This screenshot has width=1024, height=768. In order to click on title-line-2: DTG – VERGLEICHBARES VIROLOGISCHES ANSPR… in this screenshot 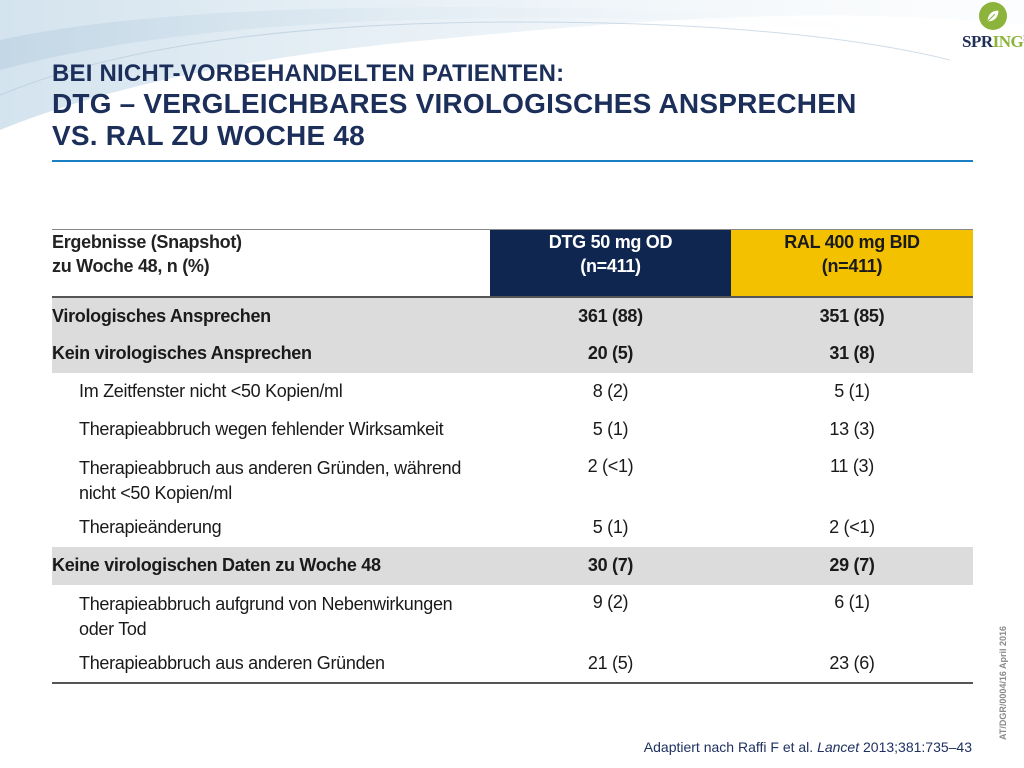, I will do `click(454, 103)`.